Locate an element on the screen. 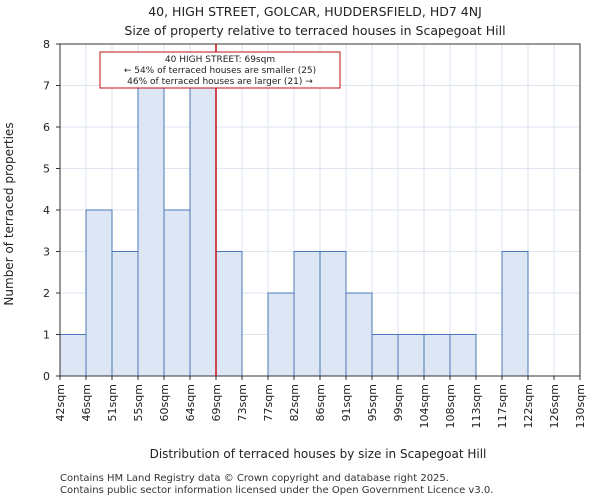  x-tick-label: 122sqm is located at coordinates (528, 406).